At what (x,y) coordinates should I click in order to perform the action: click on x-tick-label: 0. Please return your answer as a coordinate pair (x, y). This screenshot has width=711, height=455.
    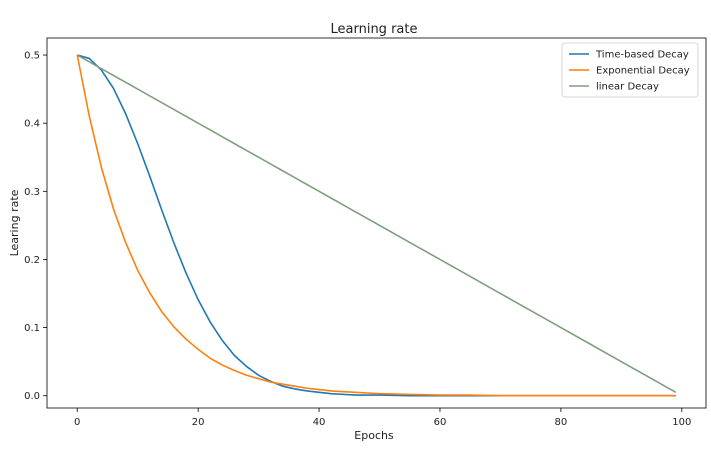
    Looking at the image, I should click on (77, 422).